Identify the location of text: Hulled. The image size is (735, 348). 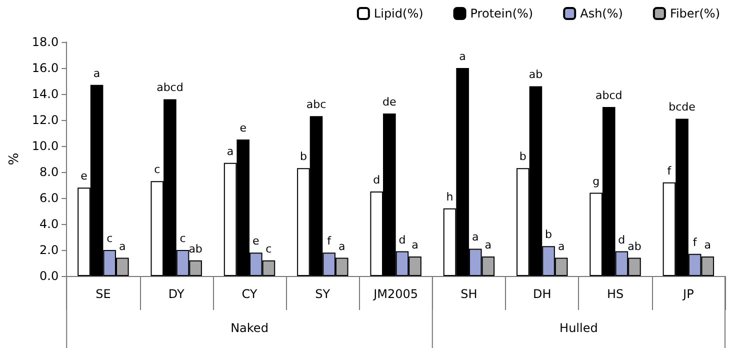
(579, 328).